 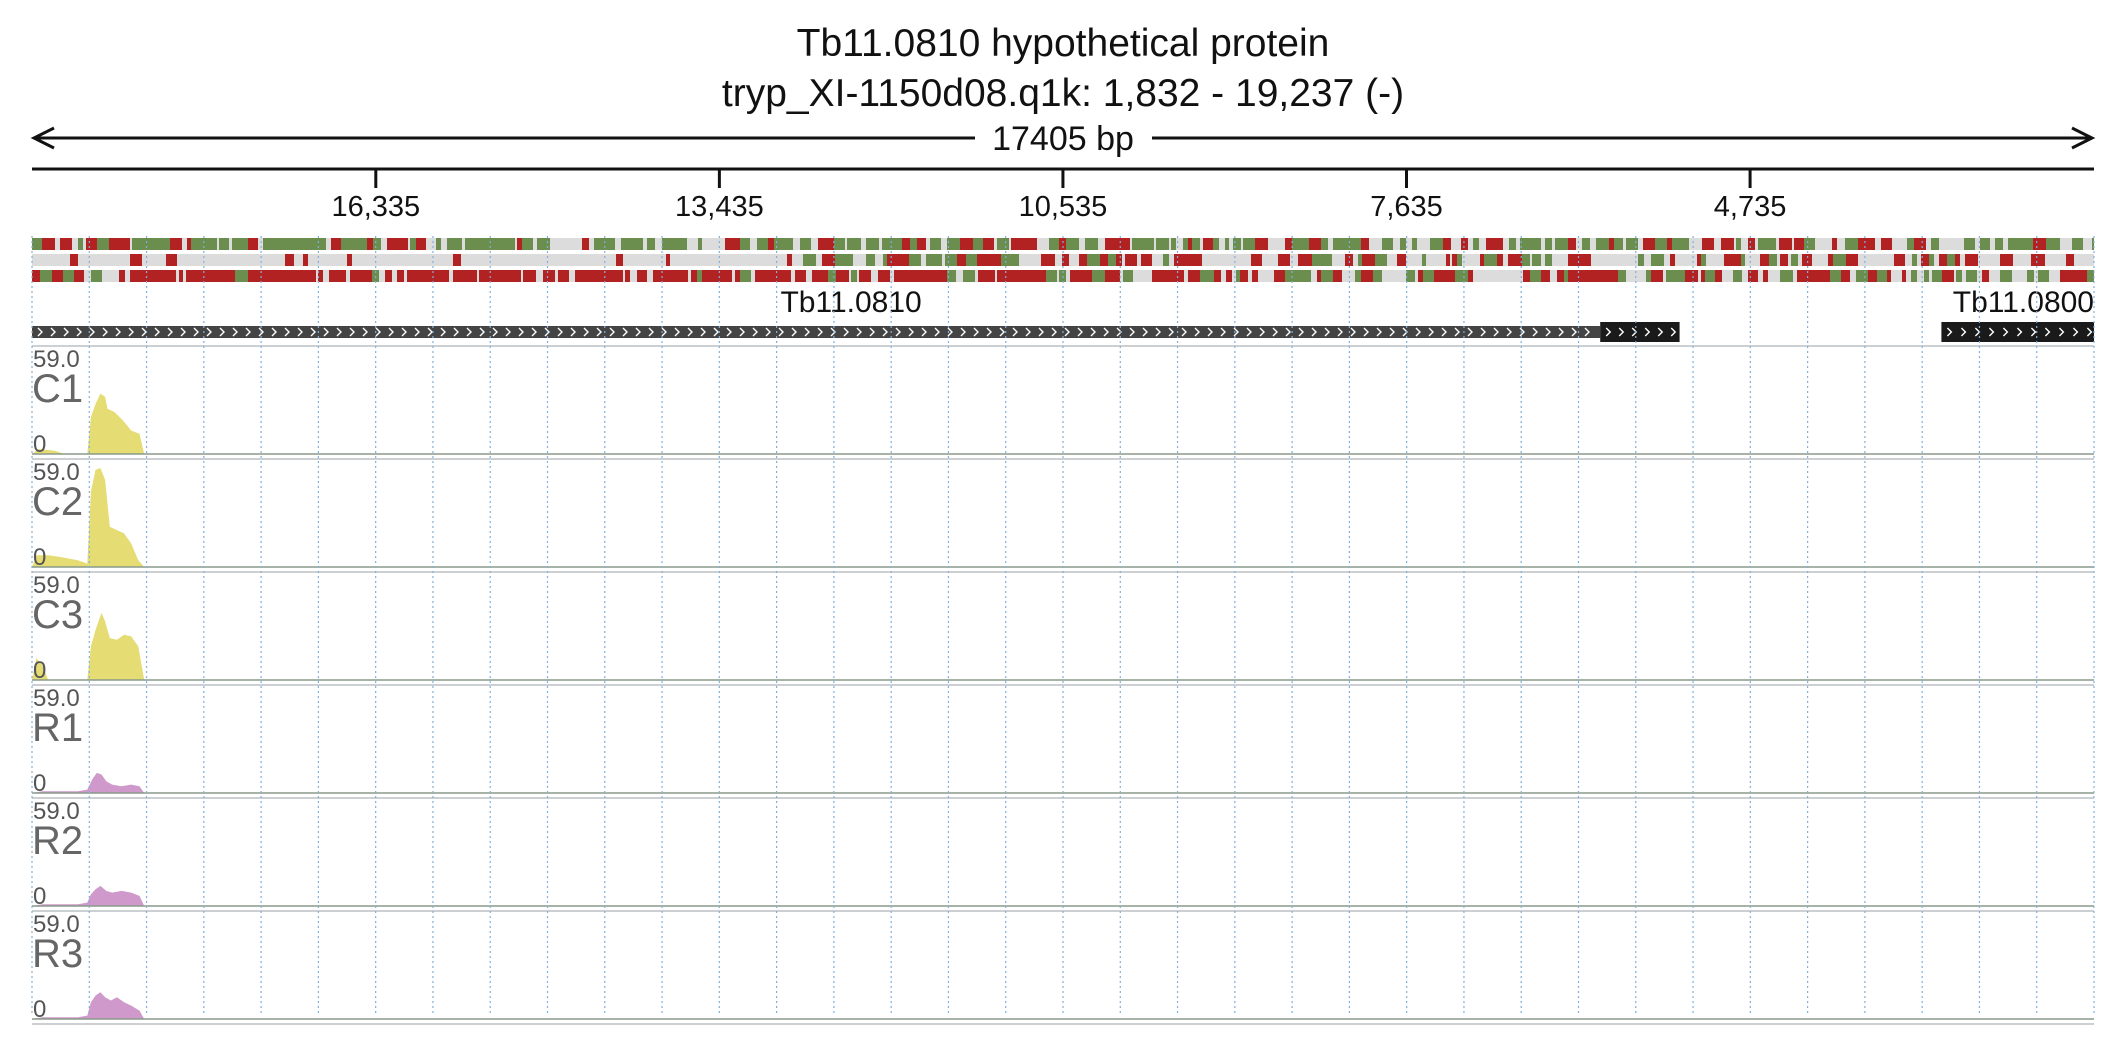 What do you see at coordinates (88, 1005) in the screenshot?
I see `coverage-area-r3` at bounding box center [88, 1005].